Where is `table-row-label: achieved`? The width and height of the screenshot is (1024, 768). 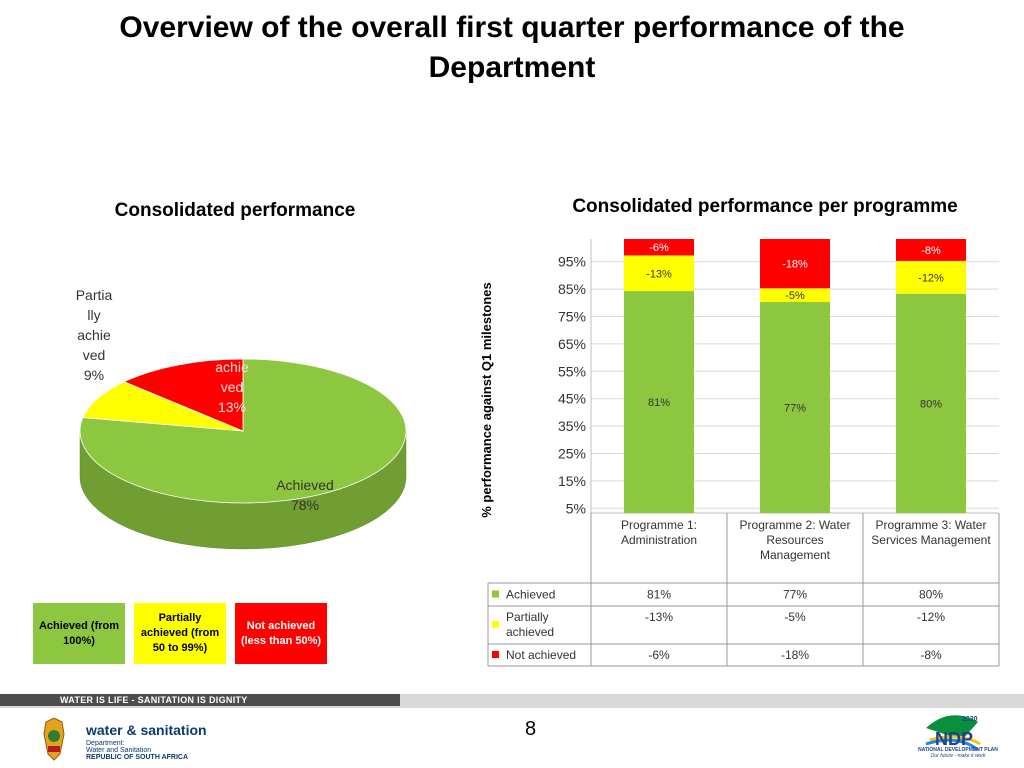 table-row-label: achieved is located at coordinates (530, 632).